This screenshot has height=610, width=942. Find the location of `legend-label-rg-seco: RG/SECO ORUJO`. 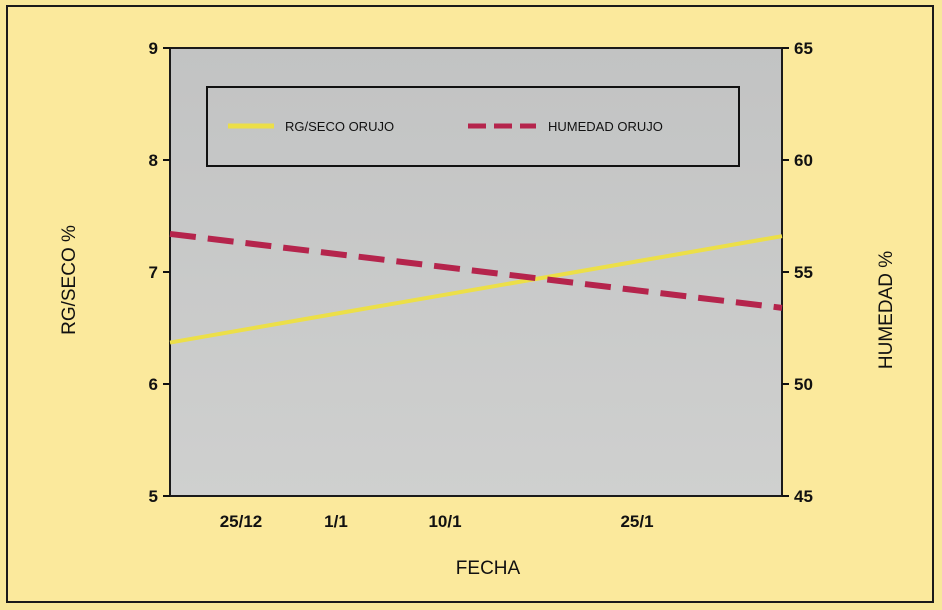

legend-label-rg-seco: RG/SECO ORUJO is located at coordinates (339, 126).